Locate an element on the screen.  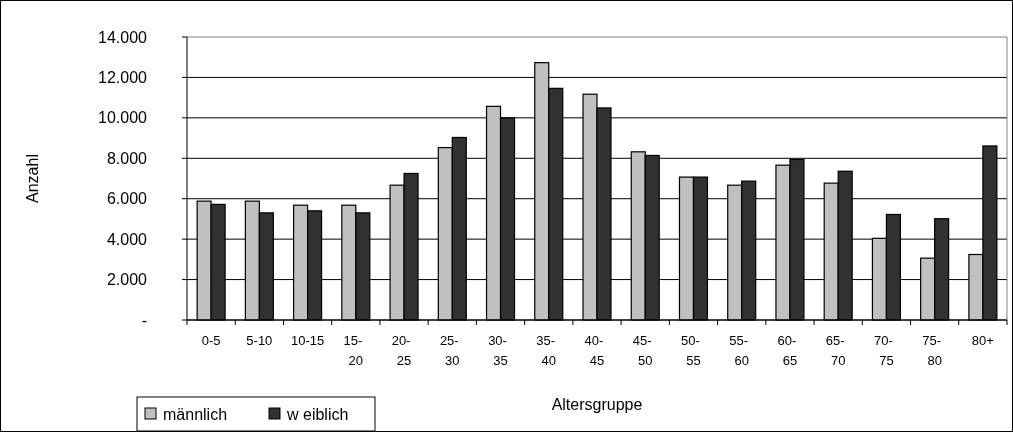
y-tick-label: 4.000 is located at coordinates (127, 239).